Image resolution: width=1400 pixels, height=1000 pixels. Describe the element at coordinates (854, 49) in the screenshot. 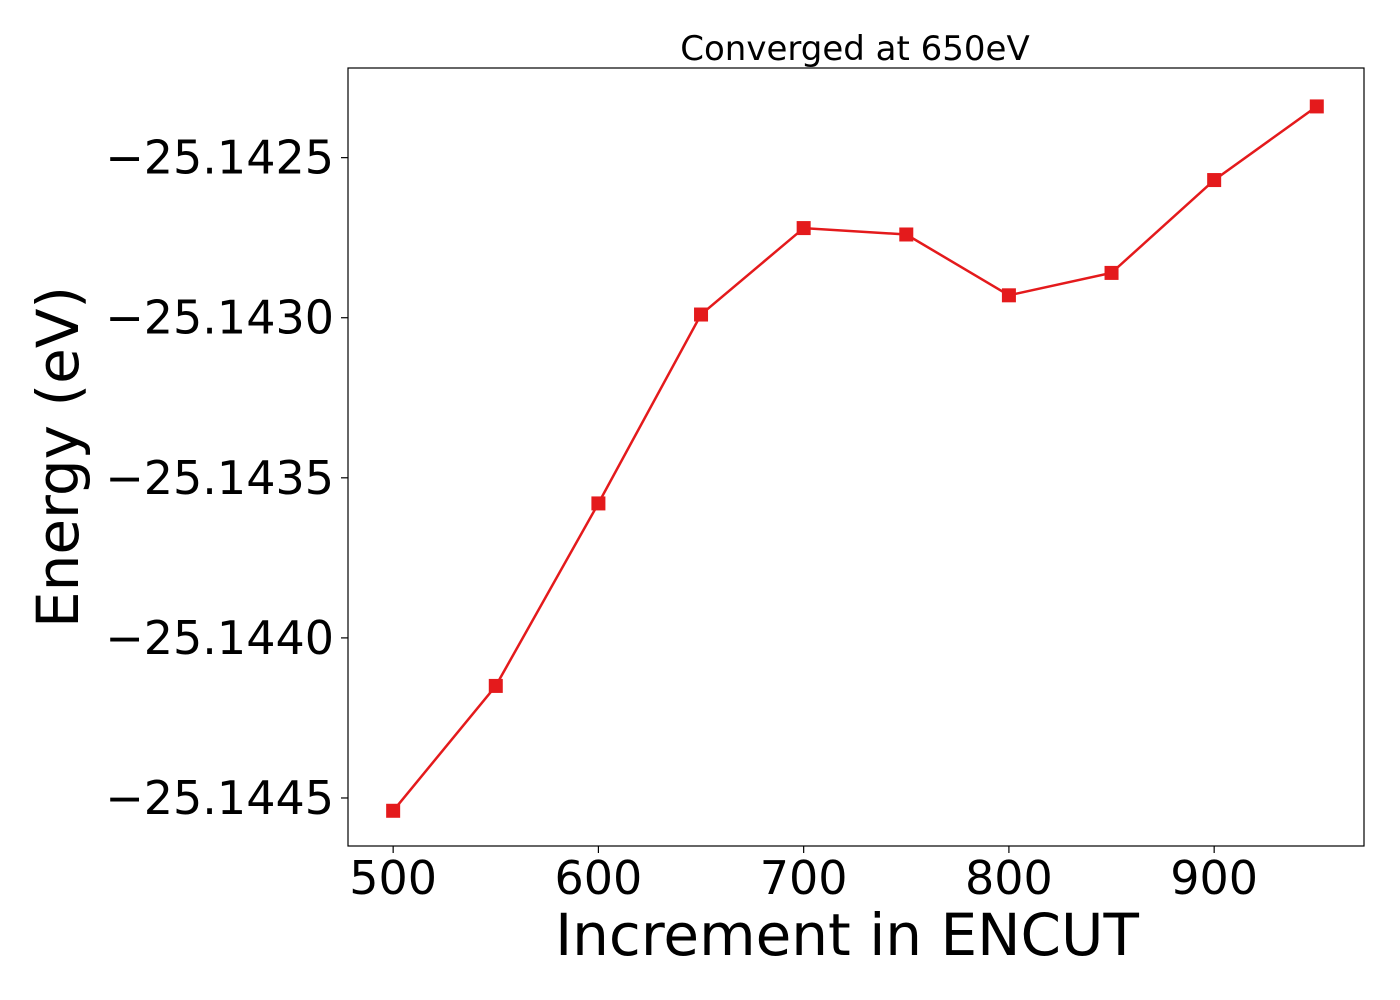

I see `chart-title: Converged at 650eV` at that location.